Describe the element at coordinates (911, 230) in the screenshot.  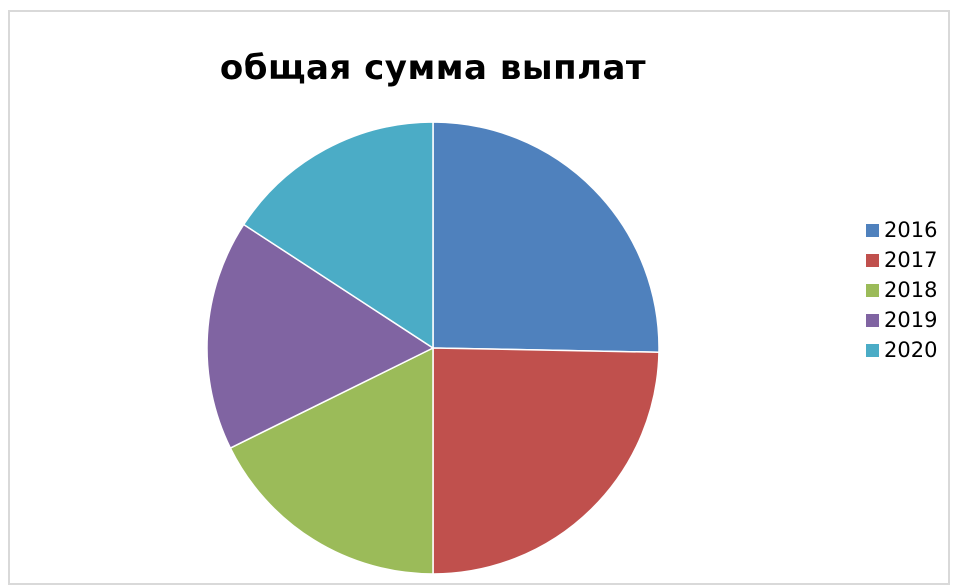
I see `legend-label-2016: 2016` at that location.